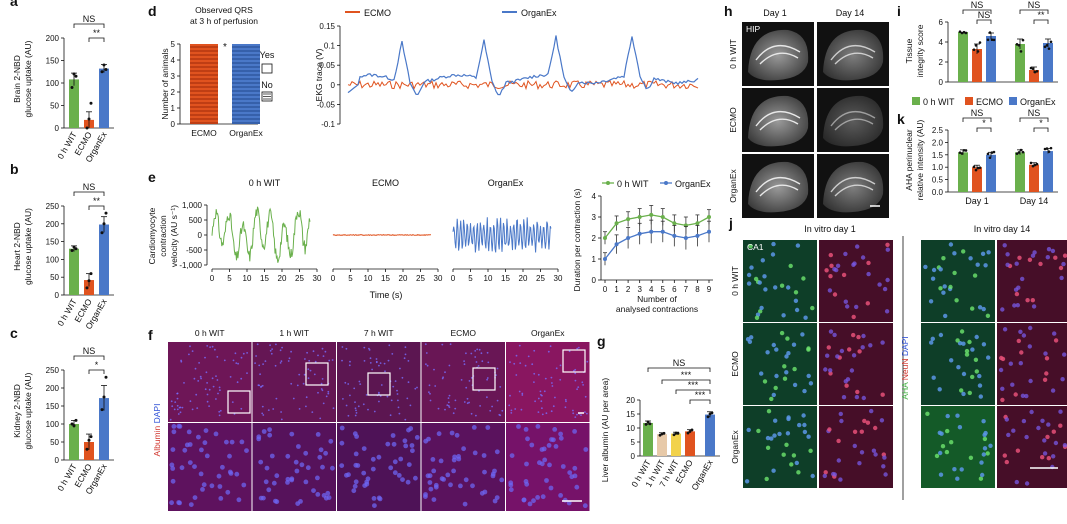 The image size is (1067, 524). What do you see at coordinates (700, 395) in the screenshot?
I see `sig-g-3-label: ***` at bounding box center [700, 395].